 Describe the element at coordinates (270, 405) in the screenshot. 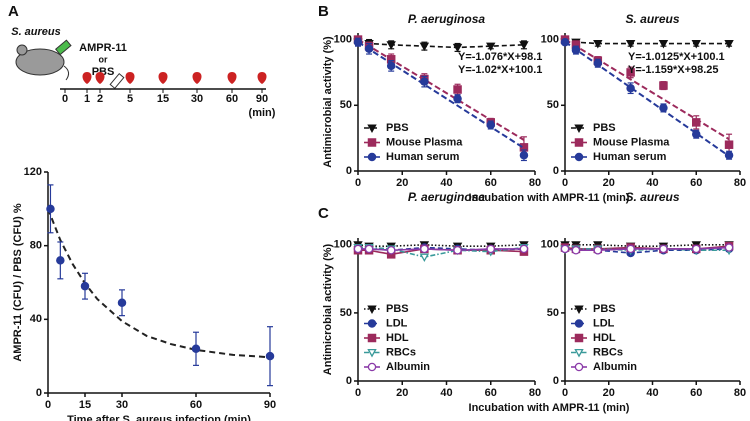

I see `x-tick-label: 90` at that location.